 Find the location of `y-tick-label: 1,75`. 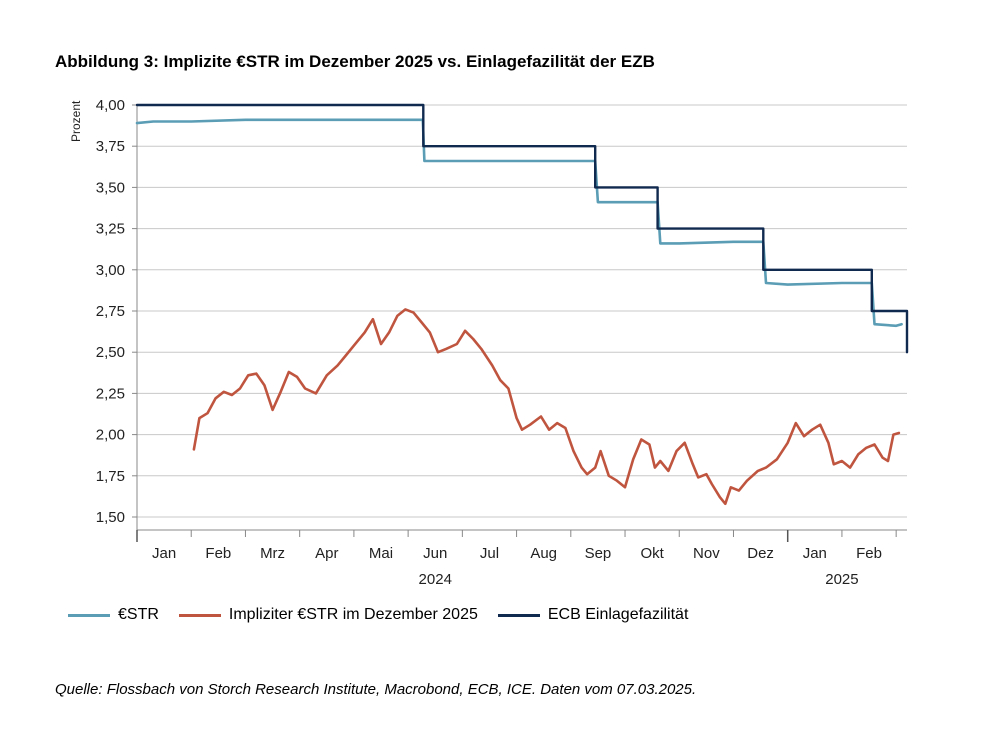

y-tick-label: 1,75 is located at coordinates (110, 476).